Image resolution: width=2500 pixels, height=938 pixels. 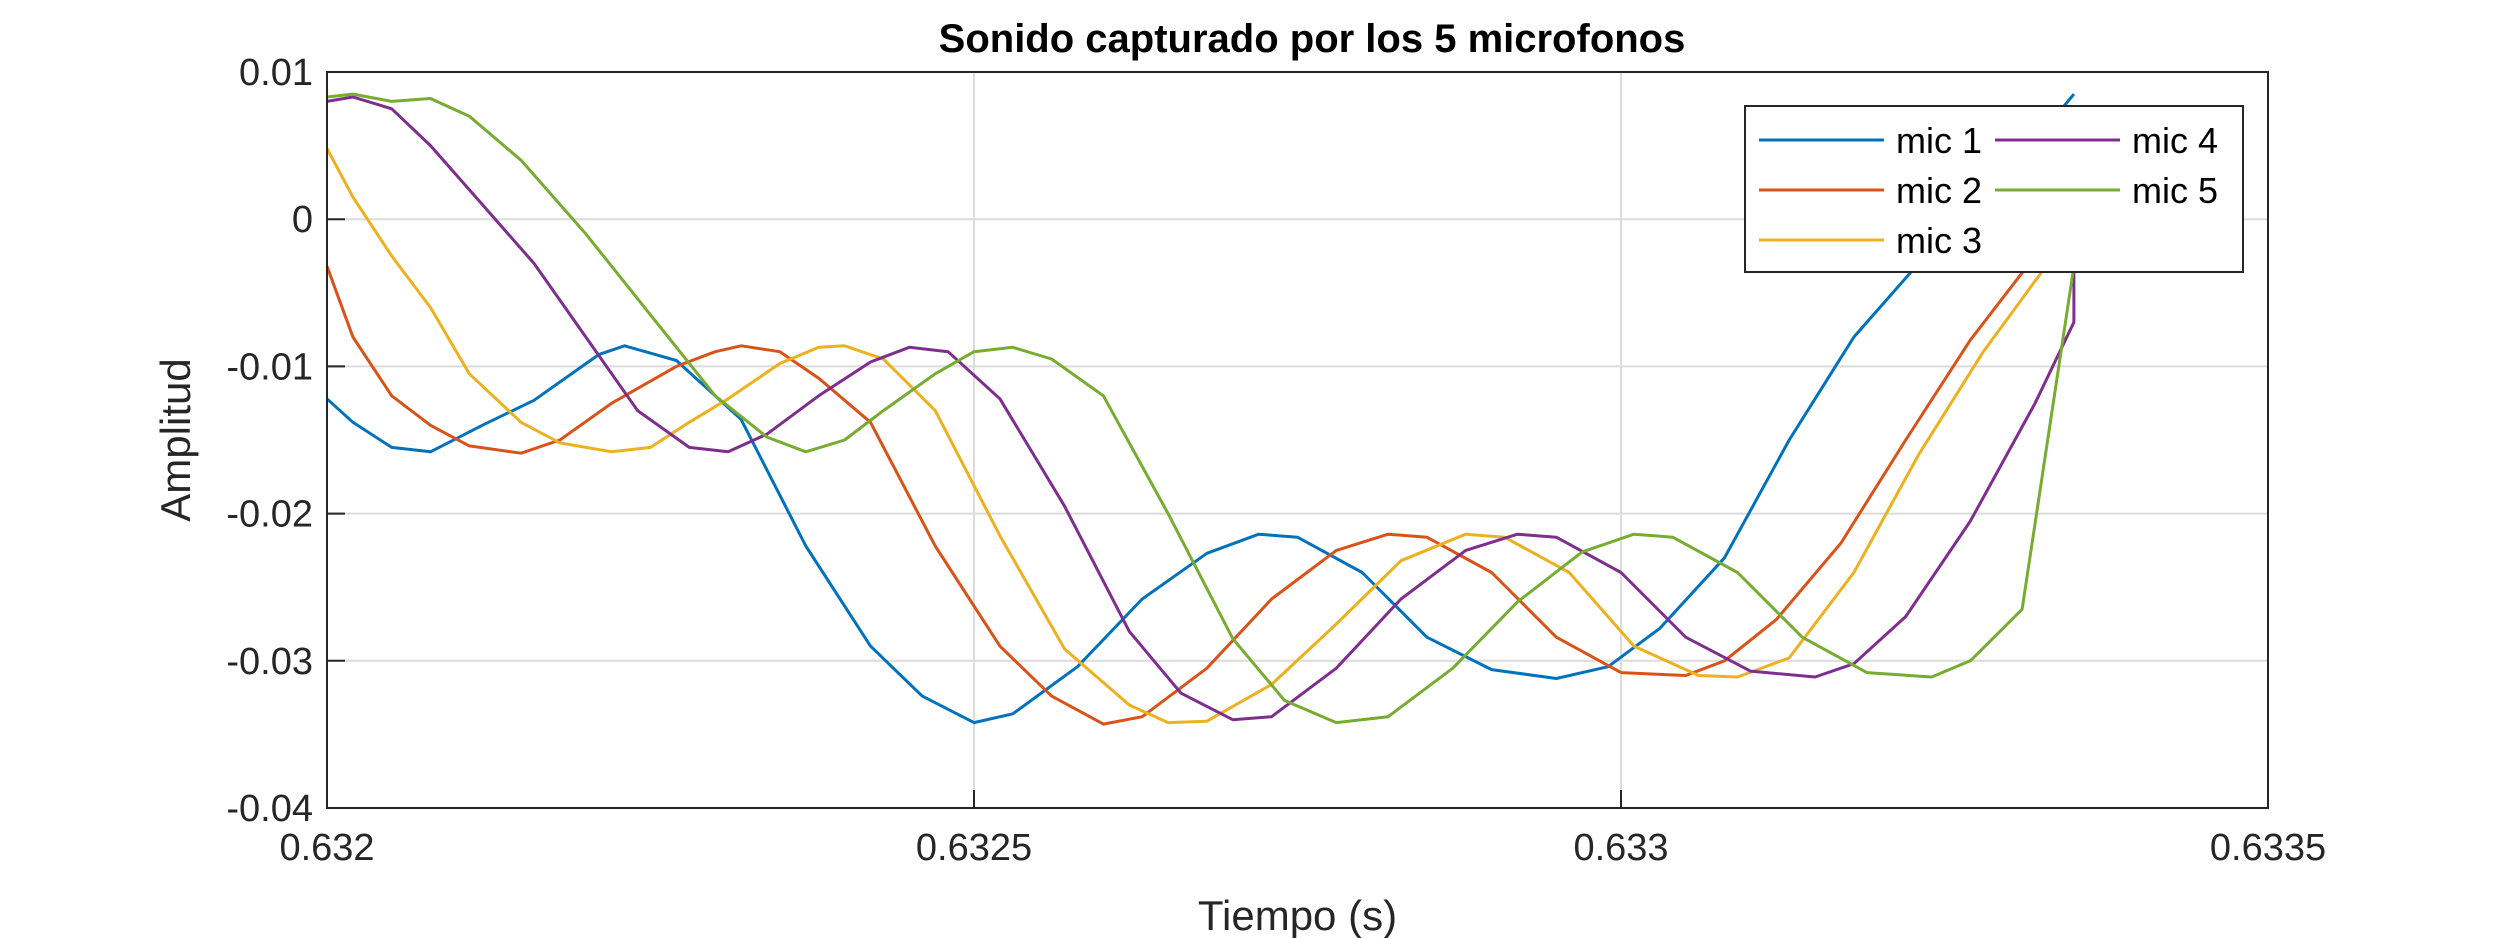 What do you see at coordinates (1620, 848) in the screenshot?
I see `x-tick-label: 0.633` at bounding box center [1620, 848].